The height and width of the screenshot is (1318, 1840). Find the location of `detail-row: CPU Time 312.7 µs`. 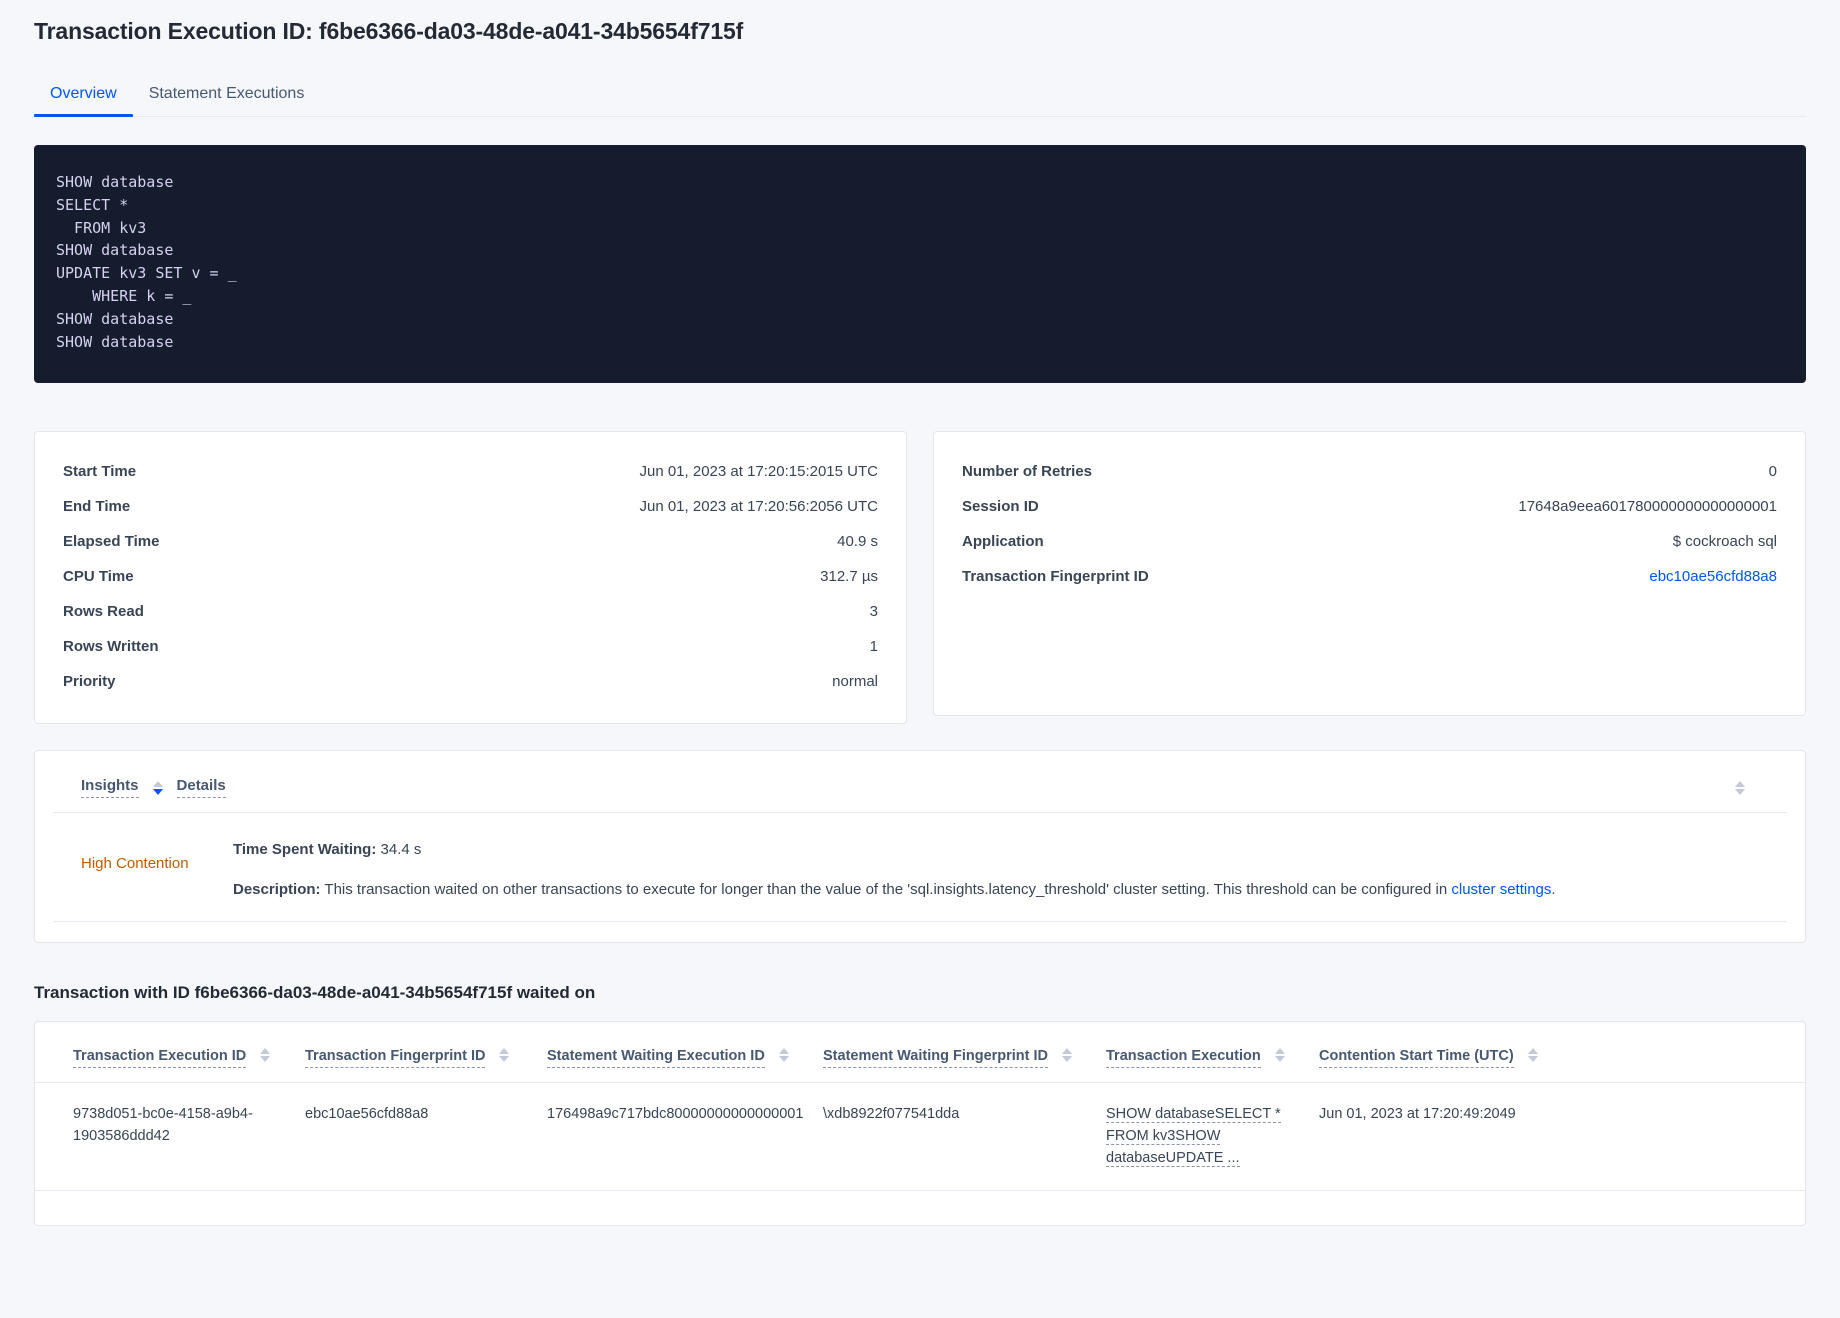

detail-row: CPU Time 312.7 µs is located at coordinates (470, 576).